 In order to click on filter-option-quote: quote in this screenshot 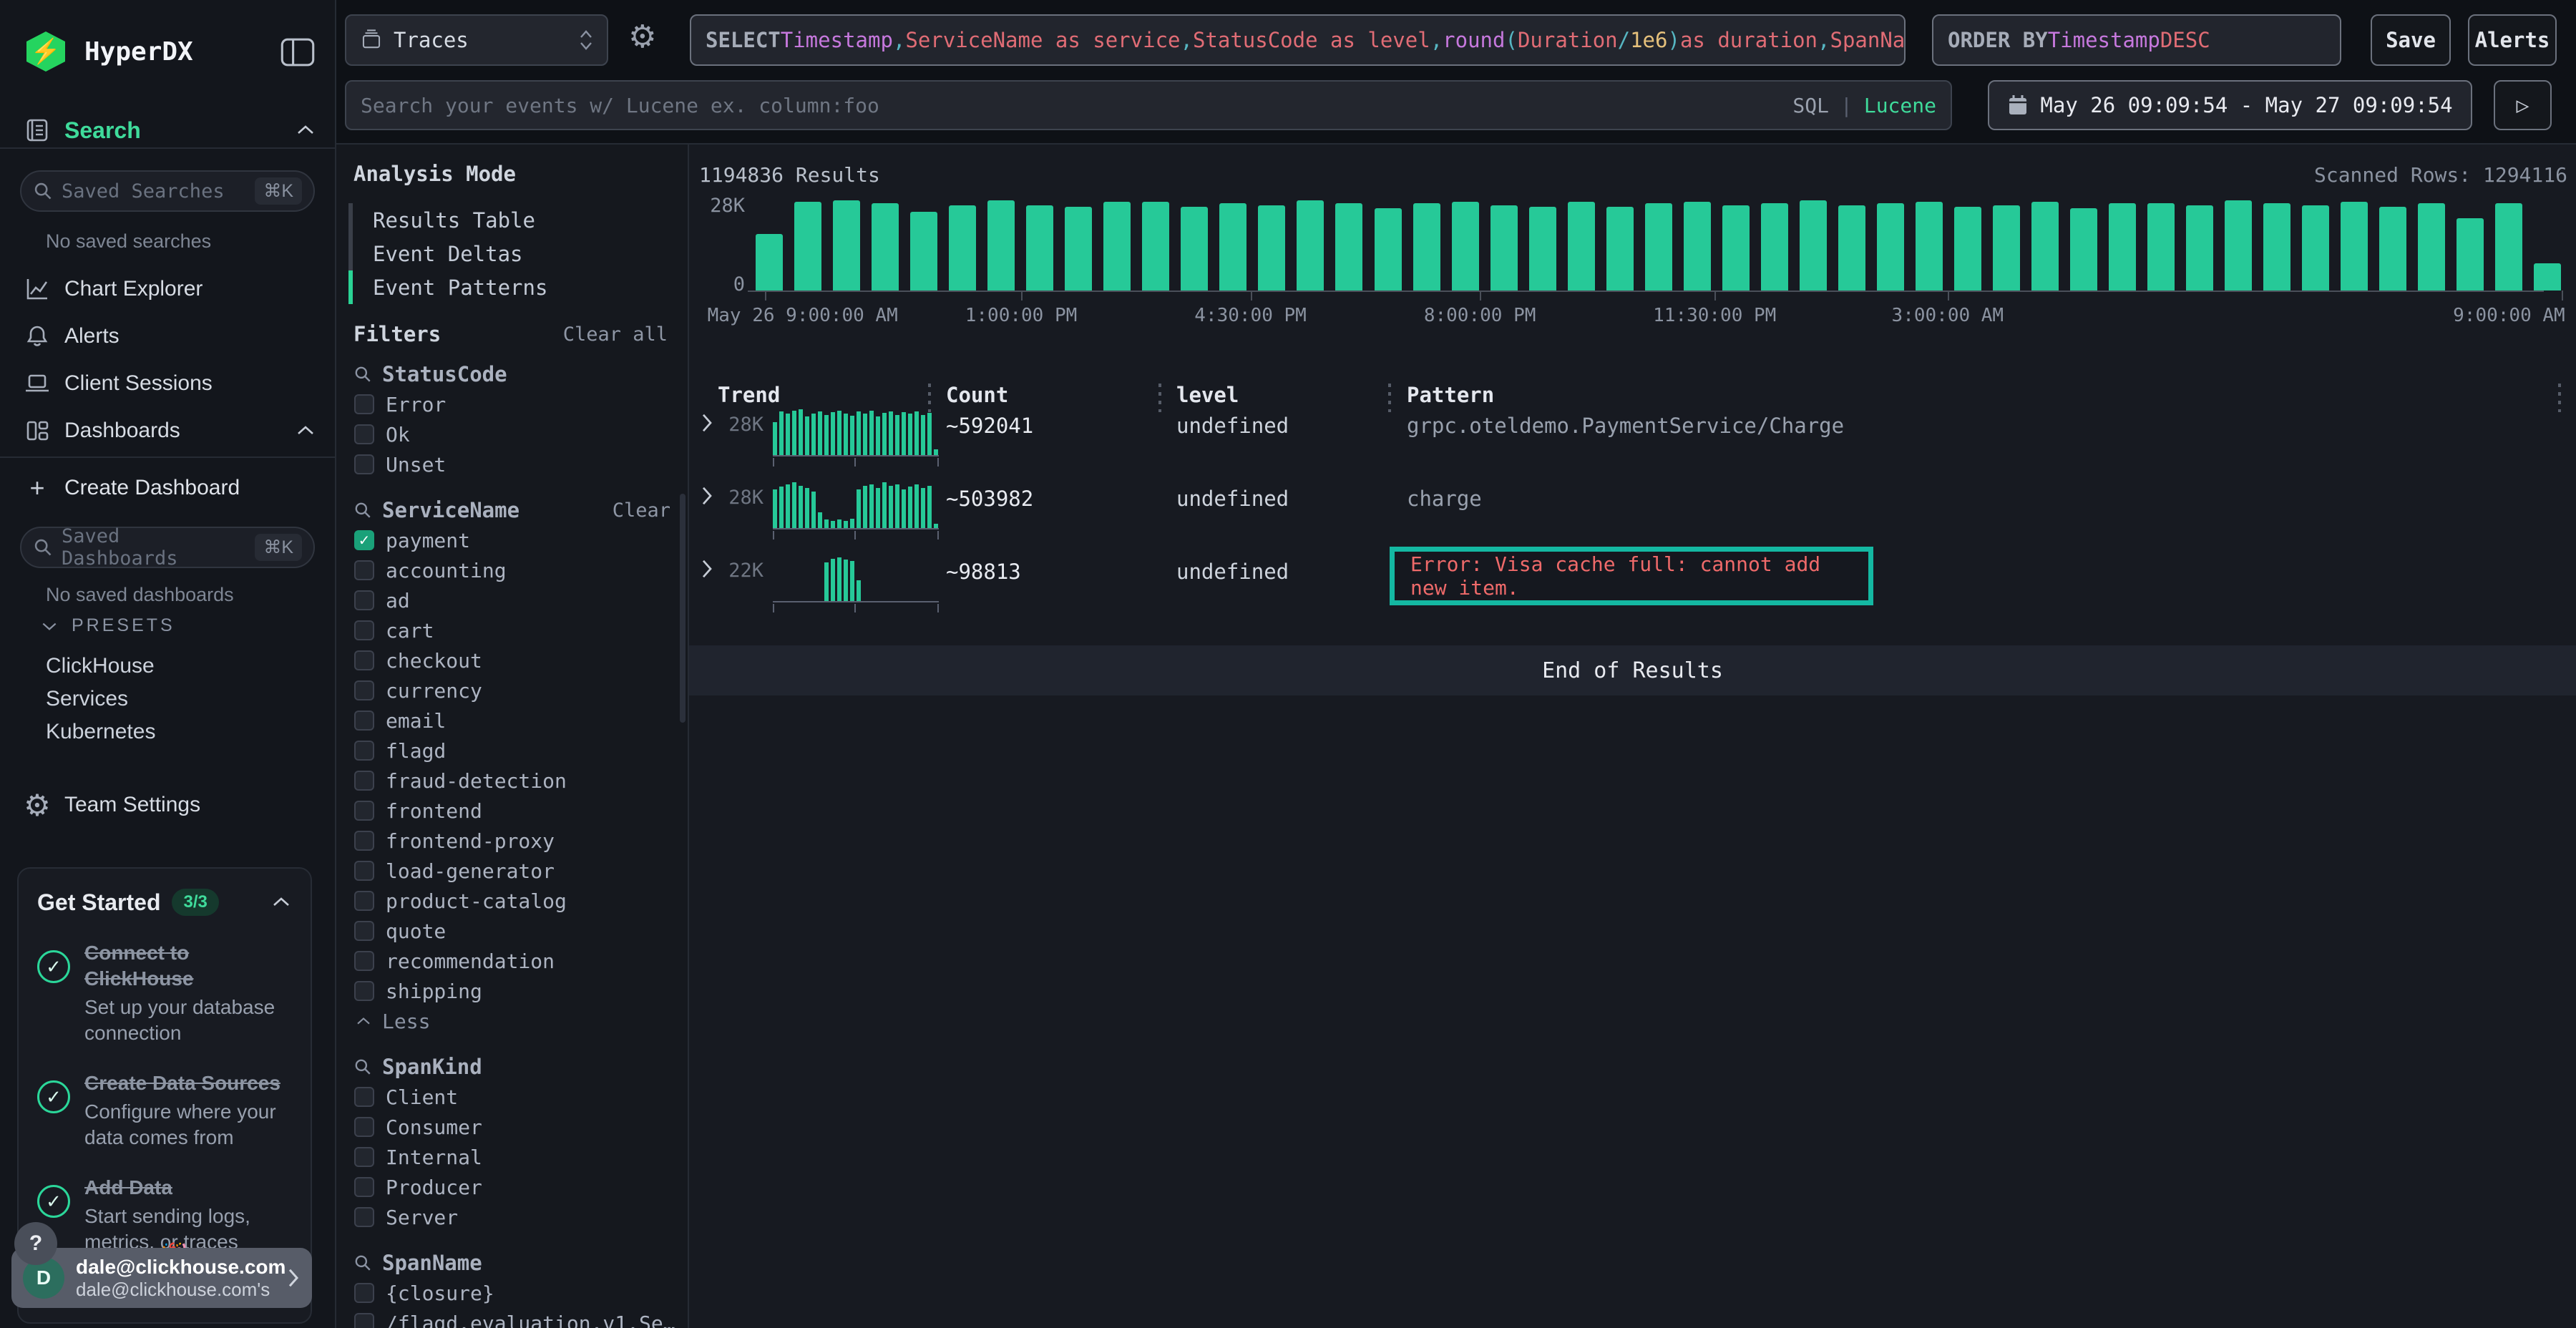, I will do `click(512, 931)`.